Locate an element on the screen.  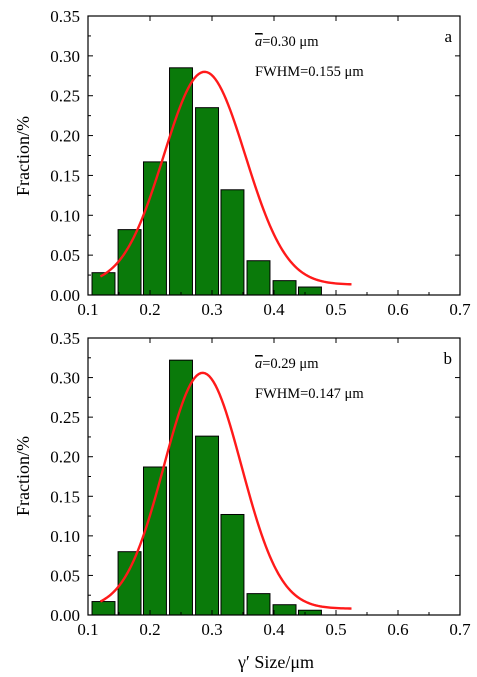
panel-letter: a is located at coordinates (448, 36).